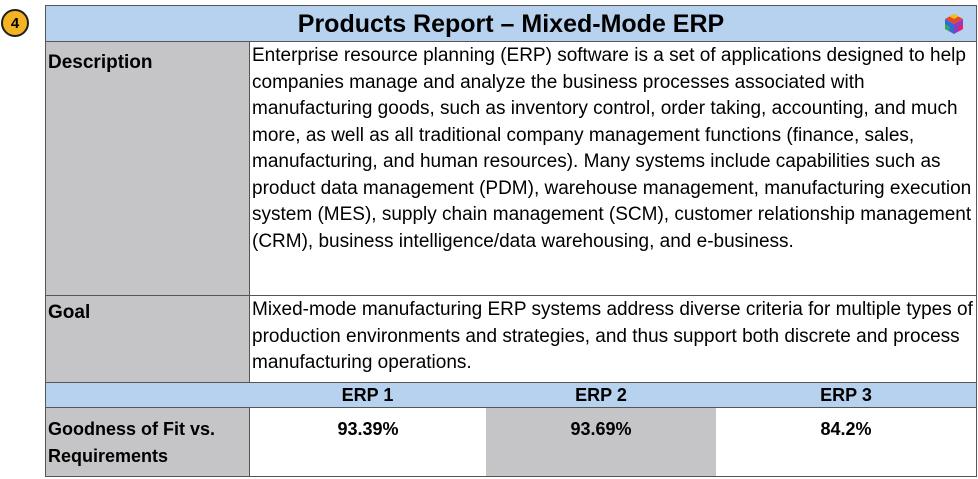 Image resolution: width=978 pixels, height=479 pixels. What do you see at coordinates (147, 168) in the screenshot?
I see `description-label-cell: Description` at bounding box center [147, 168].